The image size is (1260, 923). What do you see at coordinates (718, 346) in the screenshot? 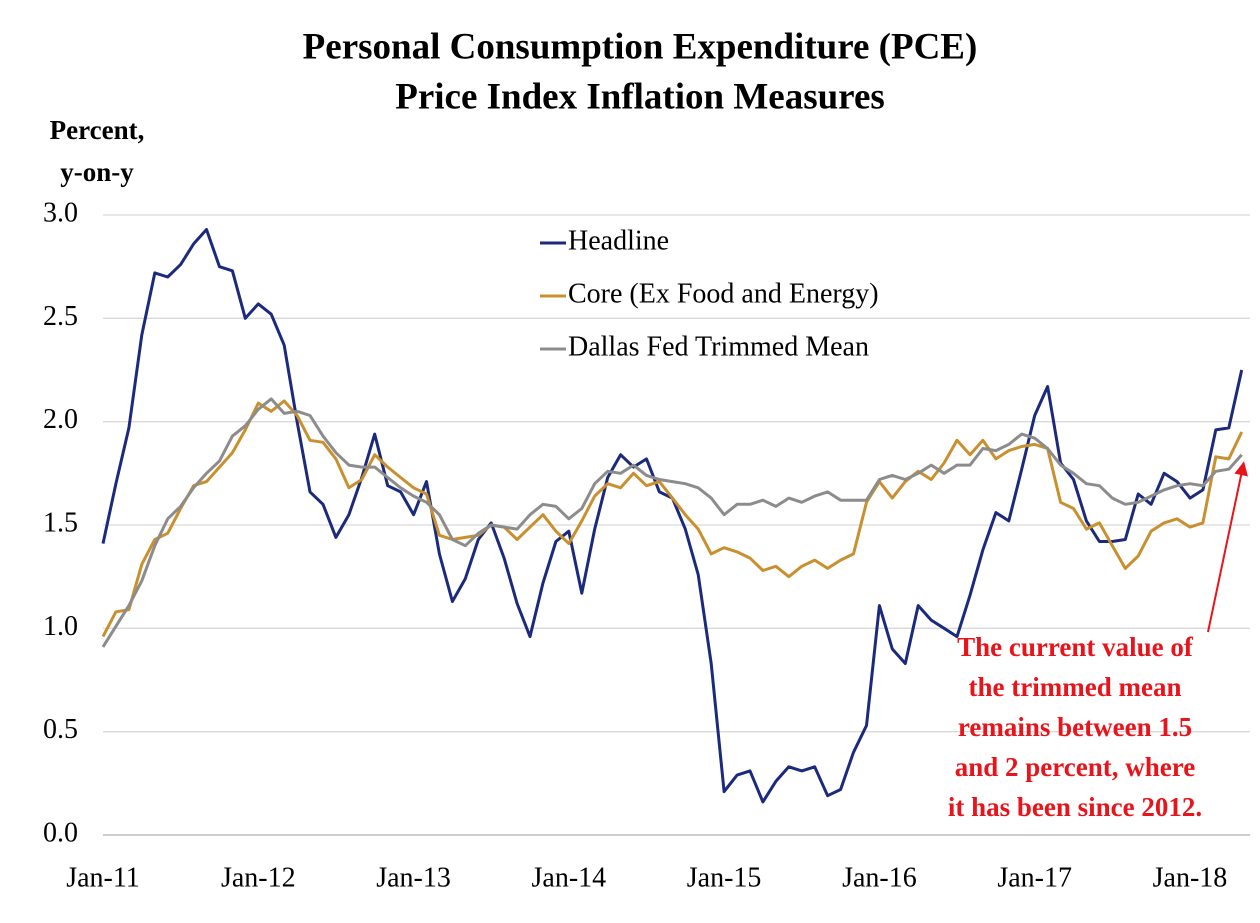
I see `legend-label: Dallas Fed Trimmed Mean` at bounding box center [718, 346].